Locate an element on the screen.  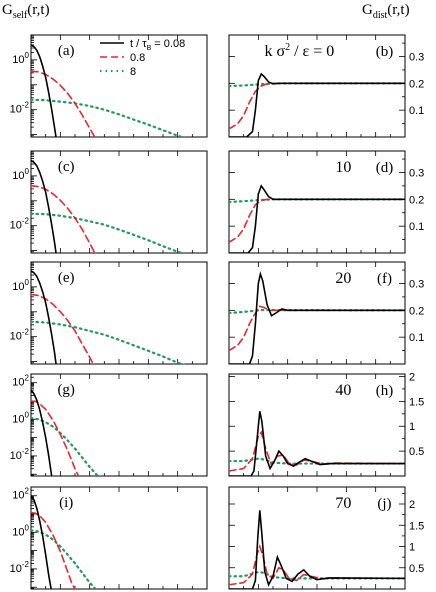
left-column-ylabel: Gself(r,t) is located at coordinates (26, 11).